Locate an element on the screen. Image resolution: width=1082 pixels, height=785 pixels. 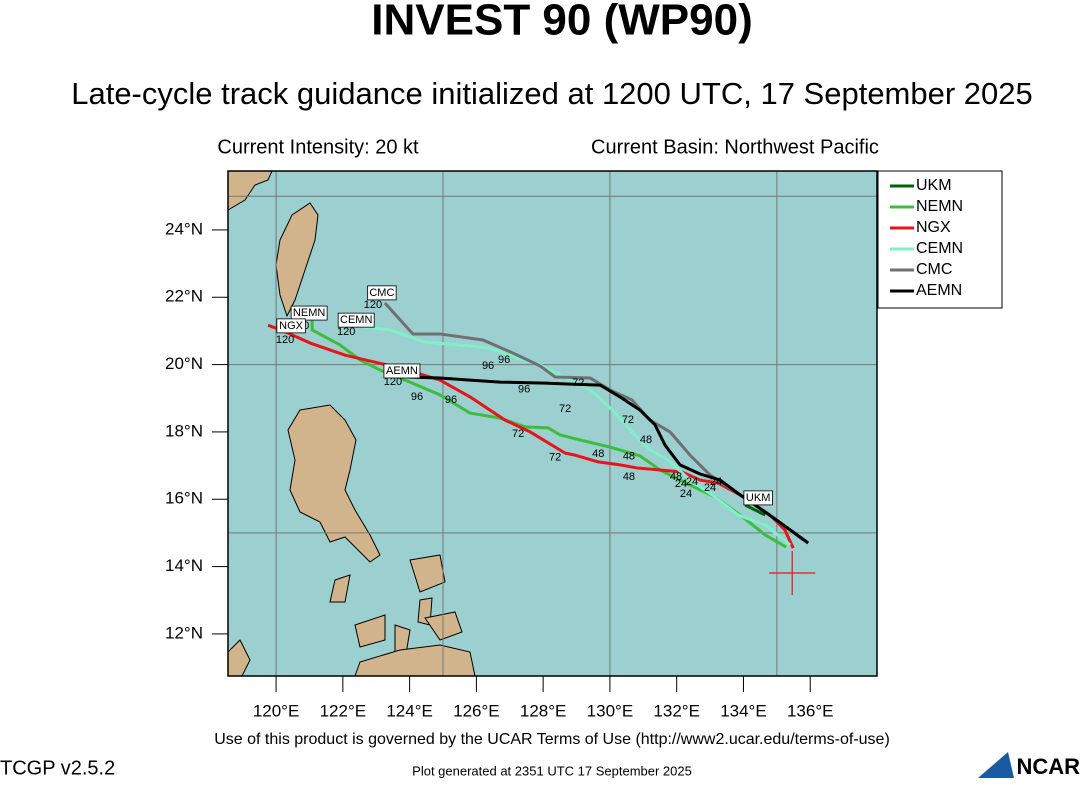
version: TCGP v2.5.2 is located at coordinates (57, 768).